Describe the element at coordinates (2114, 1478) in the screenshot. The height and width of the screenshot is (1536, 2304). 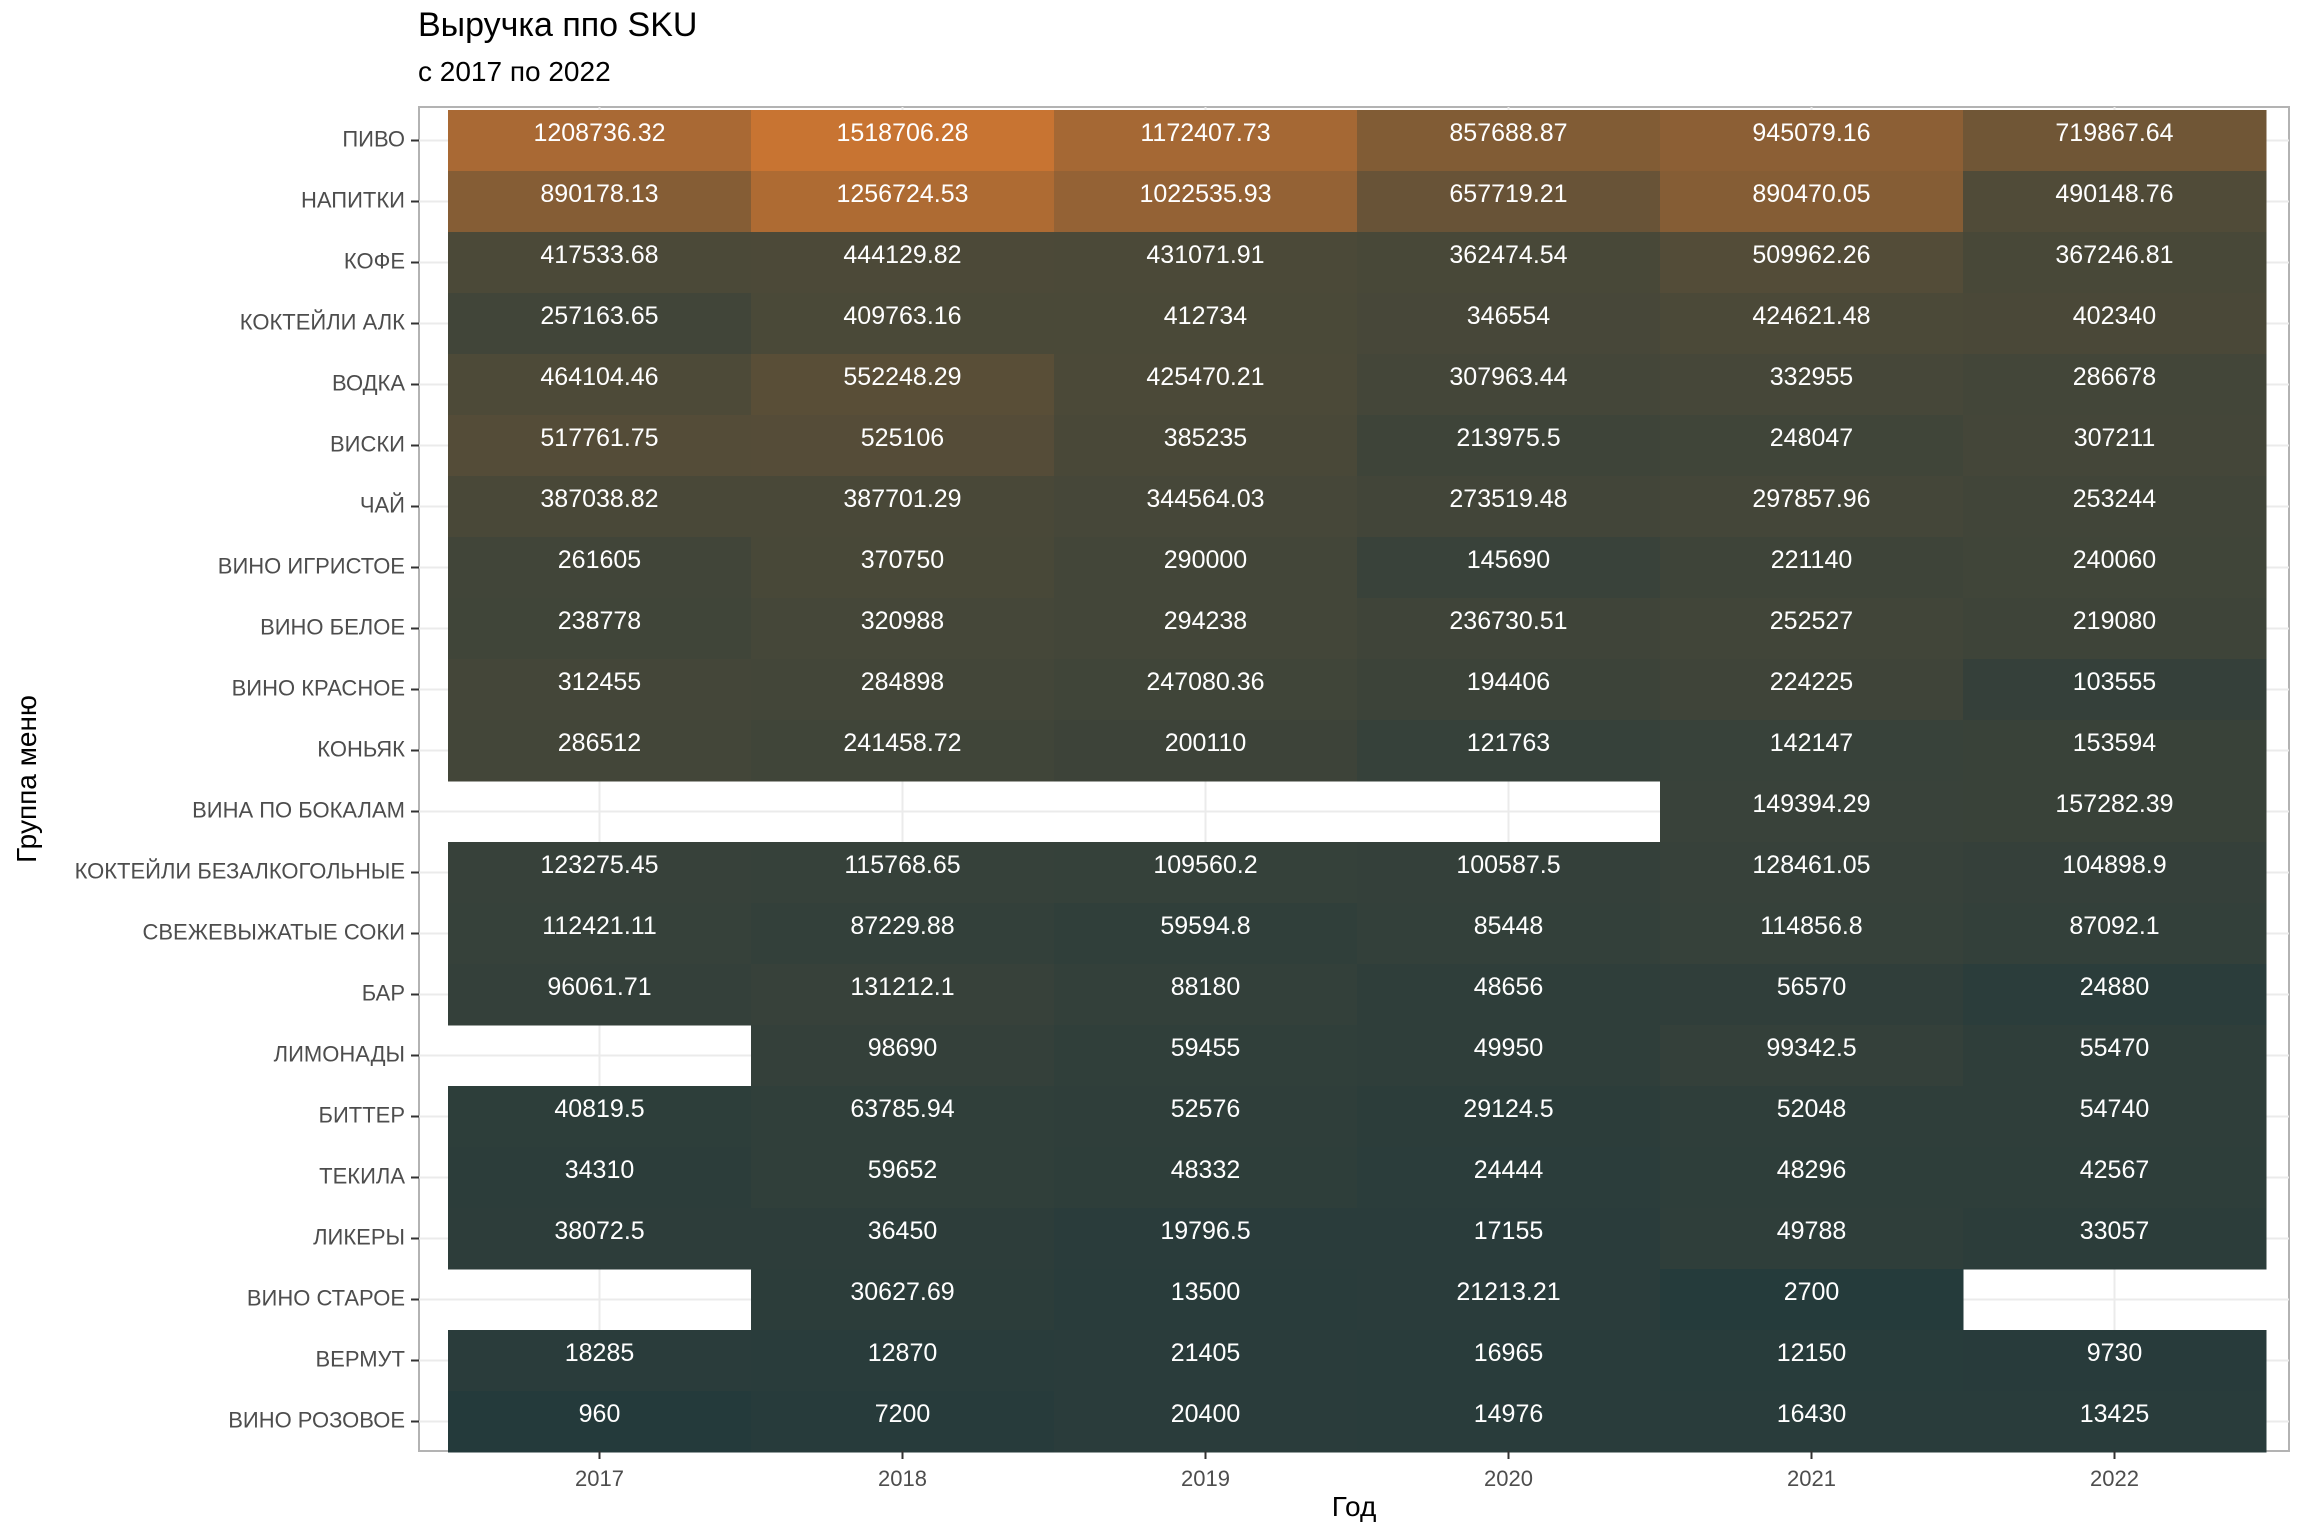
I see `x-tick-label: 2022` at that location.